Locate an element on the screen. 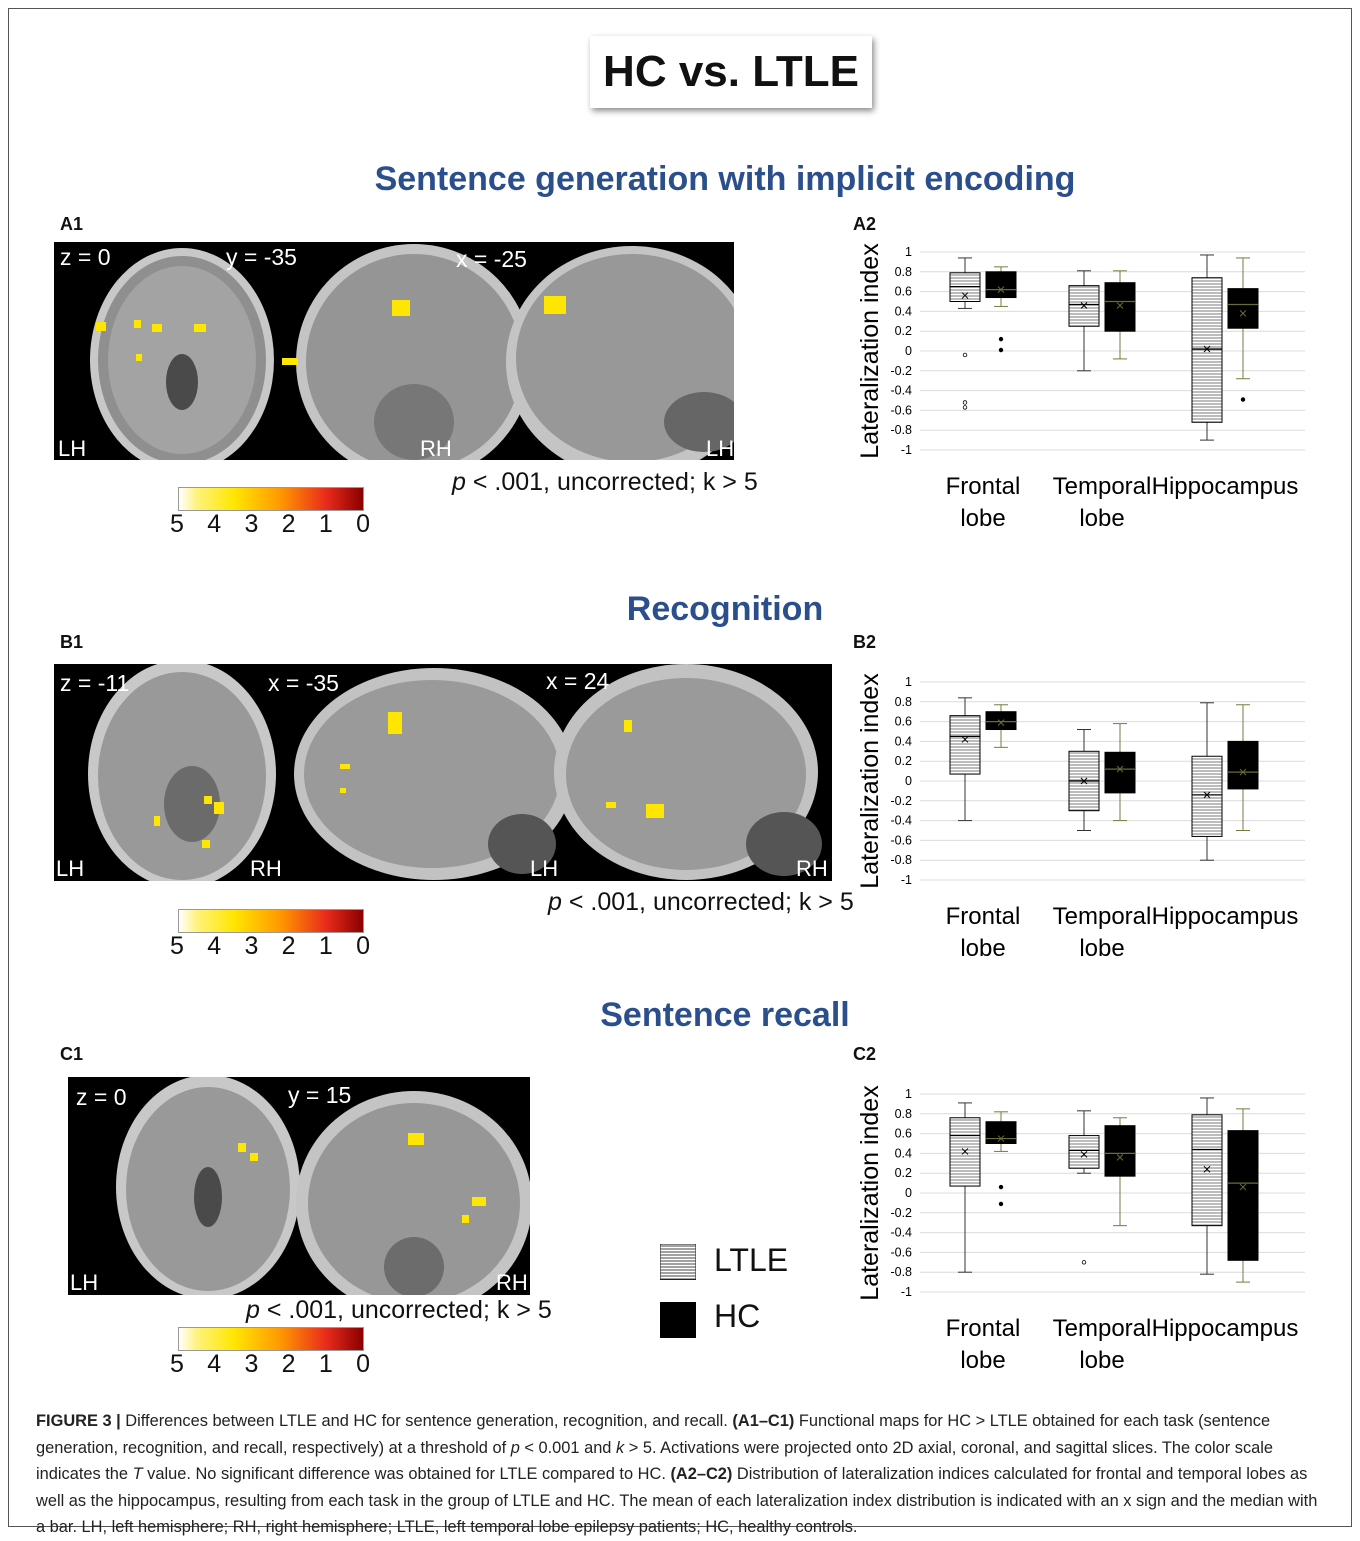 The width and height of the screenshot is (1360, 1541). caption-symbol: k is located at coordinates (620, 1447).